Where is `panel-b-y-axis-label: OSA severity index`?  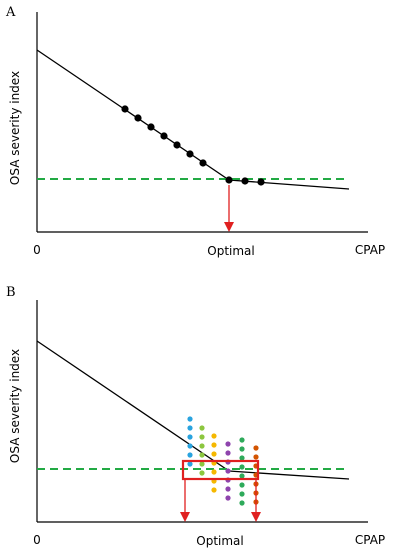
panel-b-y-axis-label: OSA severity index is located at coordinates (15, 406).